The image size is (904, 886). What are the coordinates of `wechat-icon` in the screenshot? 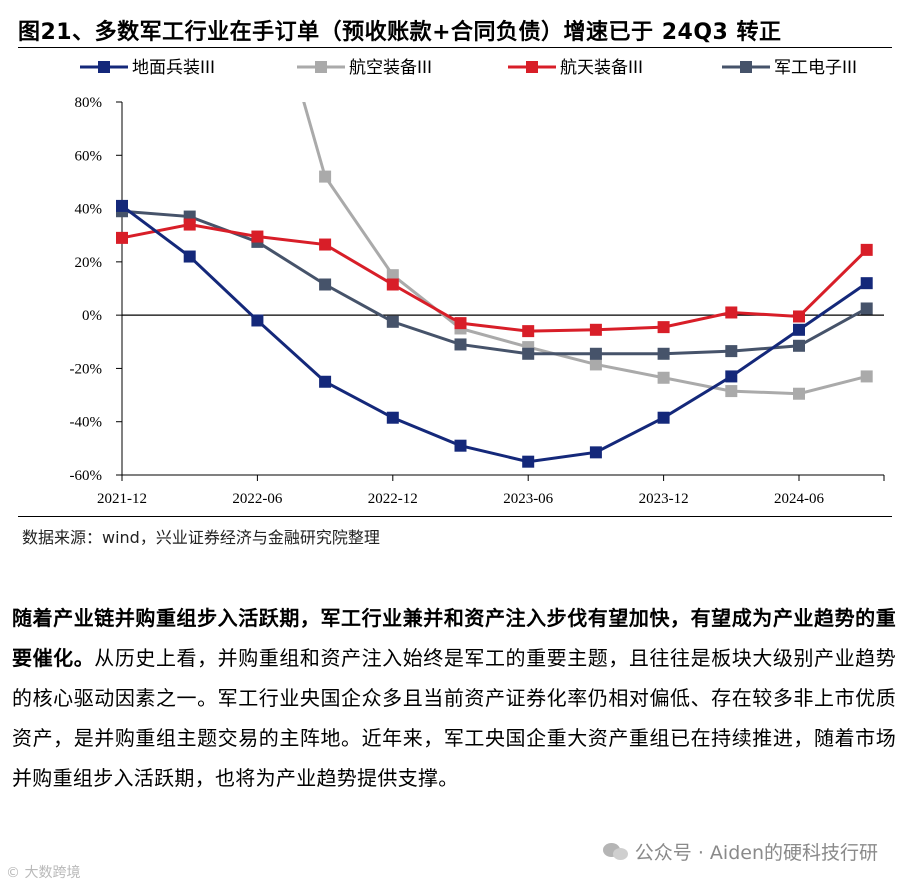 It's located at (615, 852).